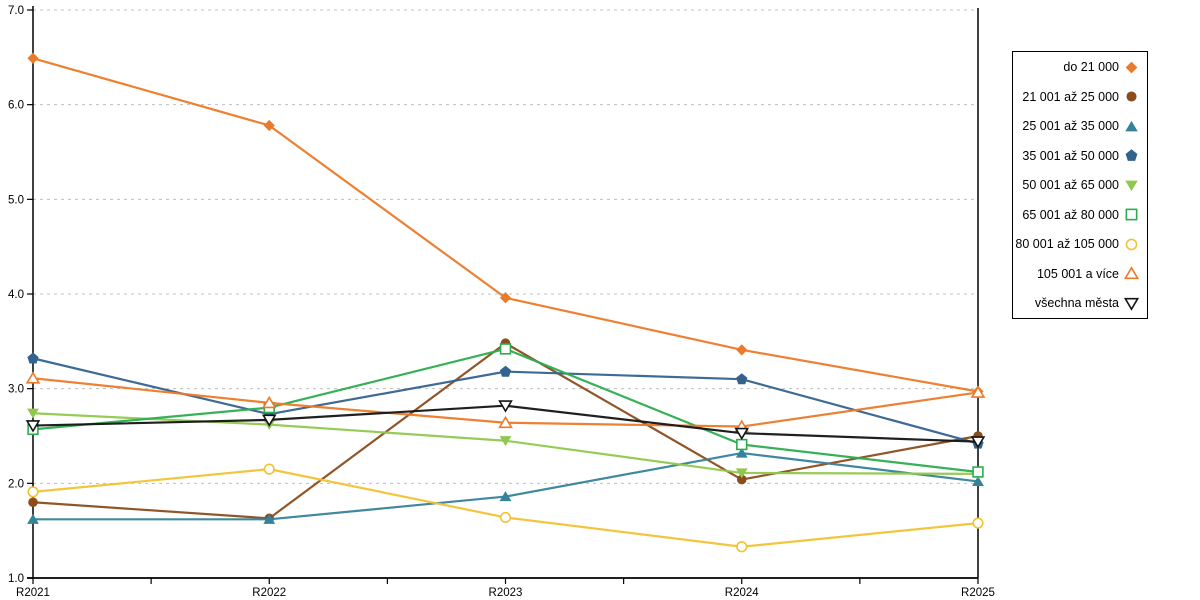 Image resolution: width=1200 pixels, height=600 pixels. What do you see at coordinates (16, 295) in the screenshot?
I see `y-axis-label: 4.0` at bounding box center [16, 295].